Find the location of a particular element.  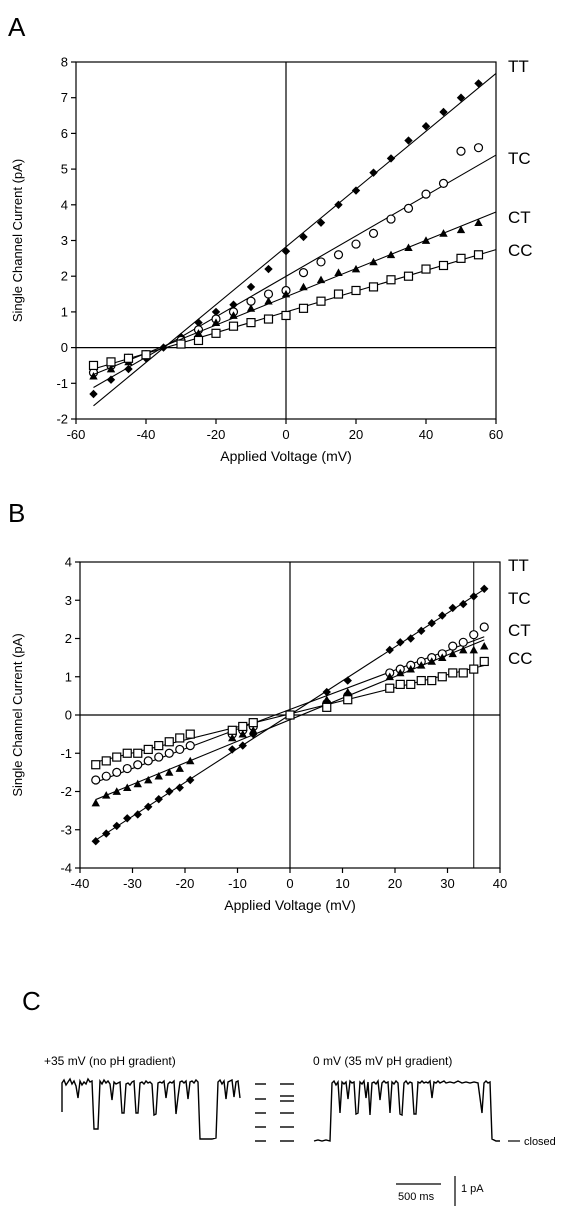

x-tick-label: 60 is located at coordinates (496, 434).